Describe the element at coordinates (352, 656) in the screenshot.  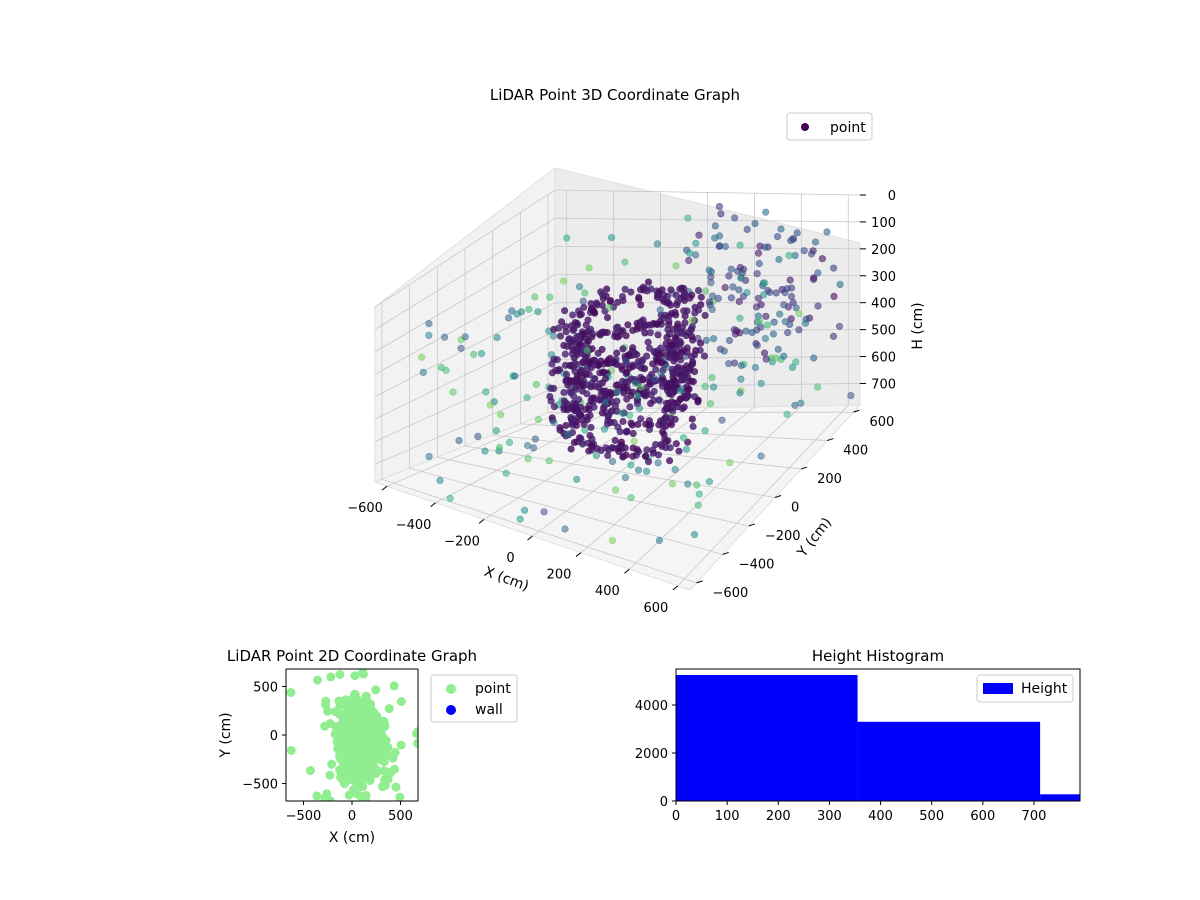
I see `chart-2d-title: LiDAR Point 2D Coordinate Graph` at that location.